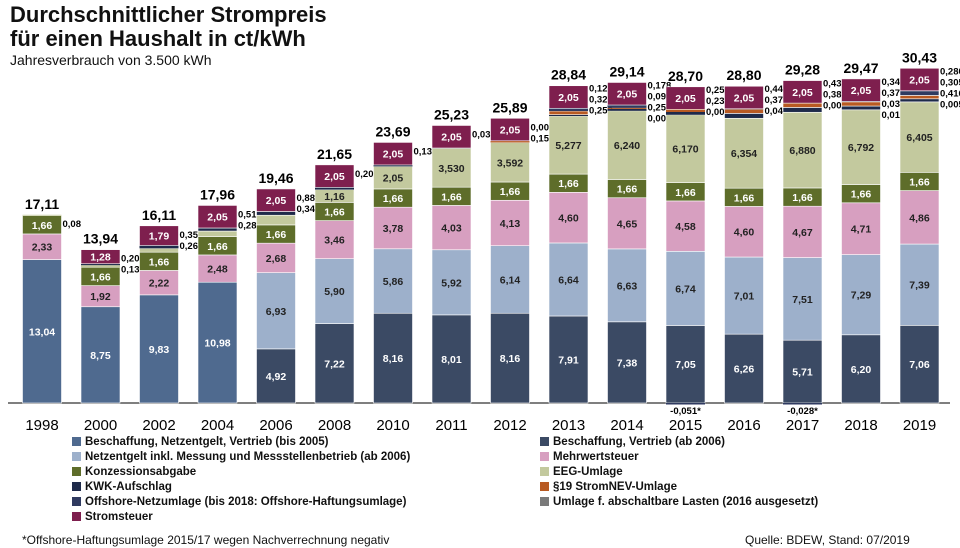  I want to click on x-tick-label-2008: 2008, so click(334, 425).